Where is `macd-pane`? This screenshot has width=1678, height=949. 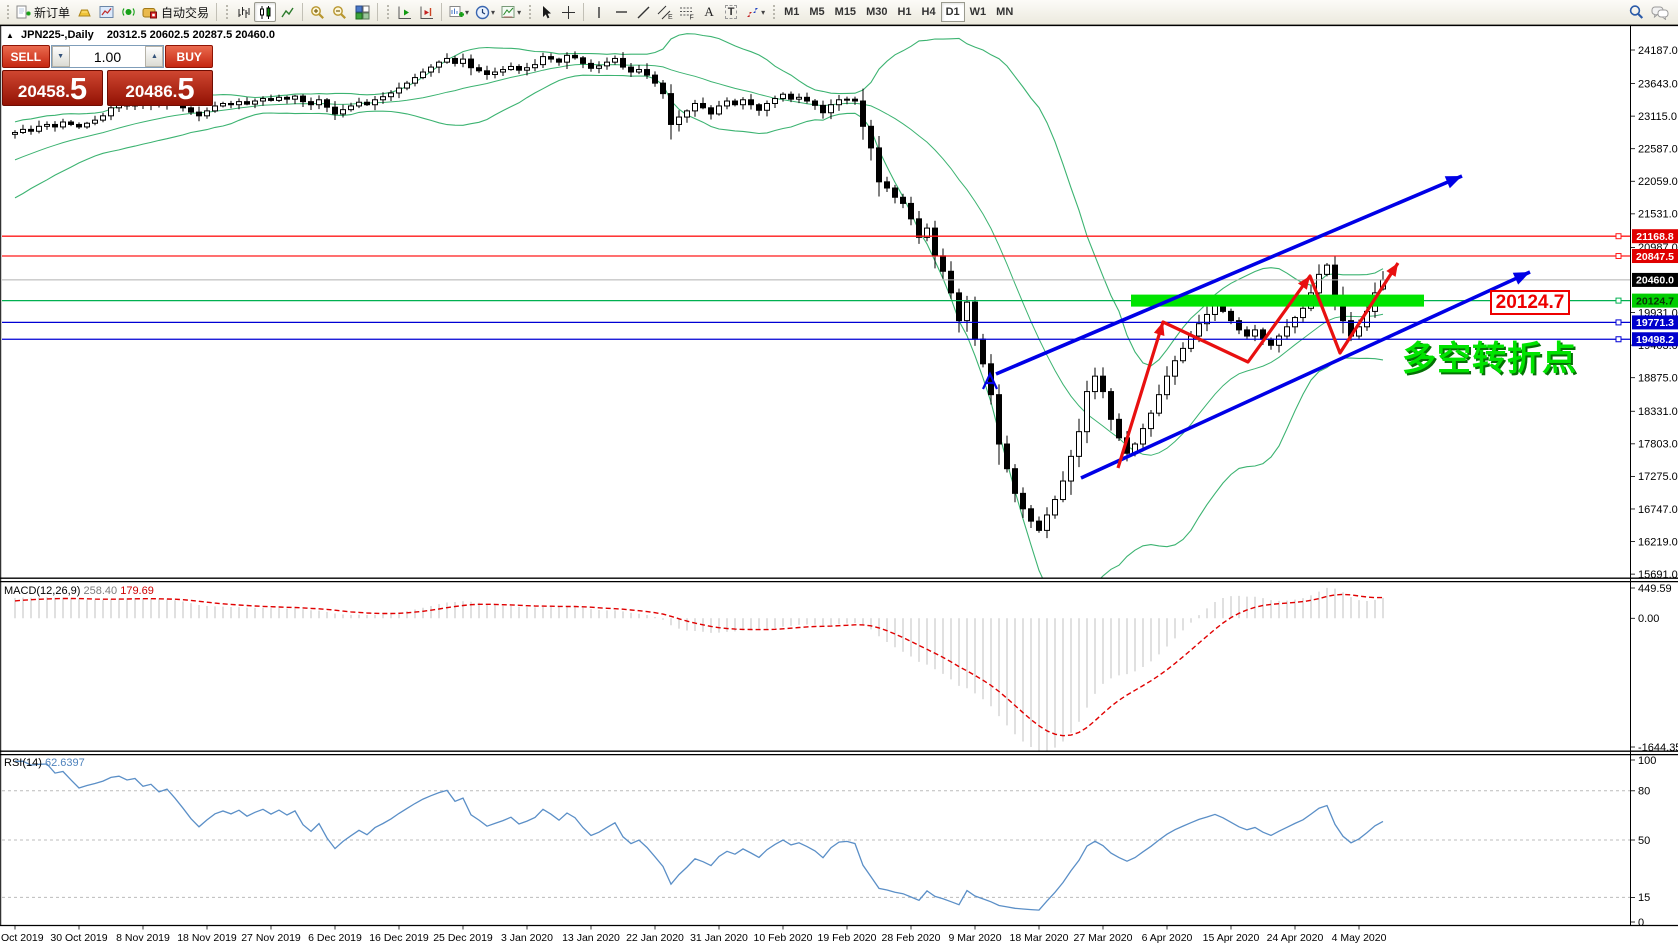 macd-pane is located at coordinates (699, 669).